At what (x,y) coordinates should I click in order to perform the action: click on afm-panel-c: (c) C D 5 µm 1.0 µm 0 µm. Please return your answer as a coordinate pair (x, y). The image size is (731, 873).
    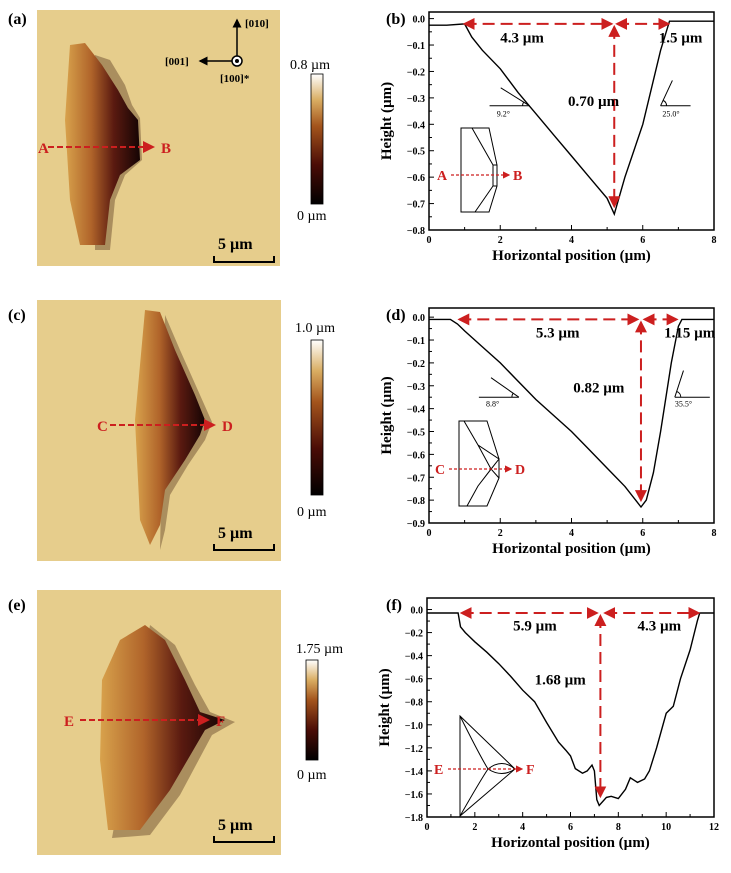
    Looking at the image, I should click on (171, 430).